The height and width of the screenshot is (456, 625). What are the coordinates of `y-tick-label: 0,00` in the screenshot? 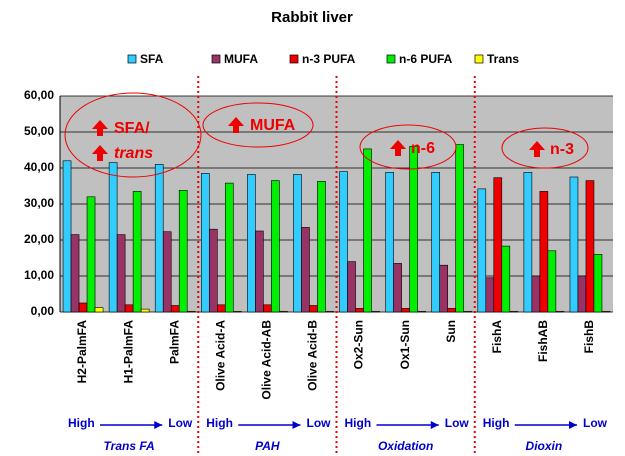 It's located at (43, 311).